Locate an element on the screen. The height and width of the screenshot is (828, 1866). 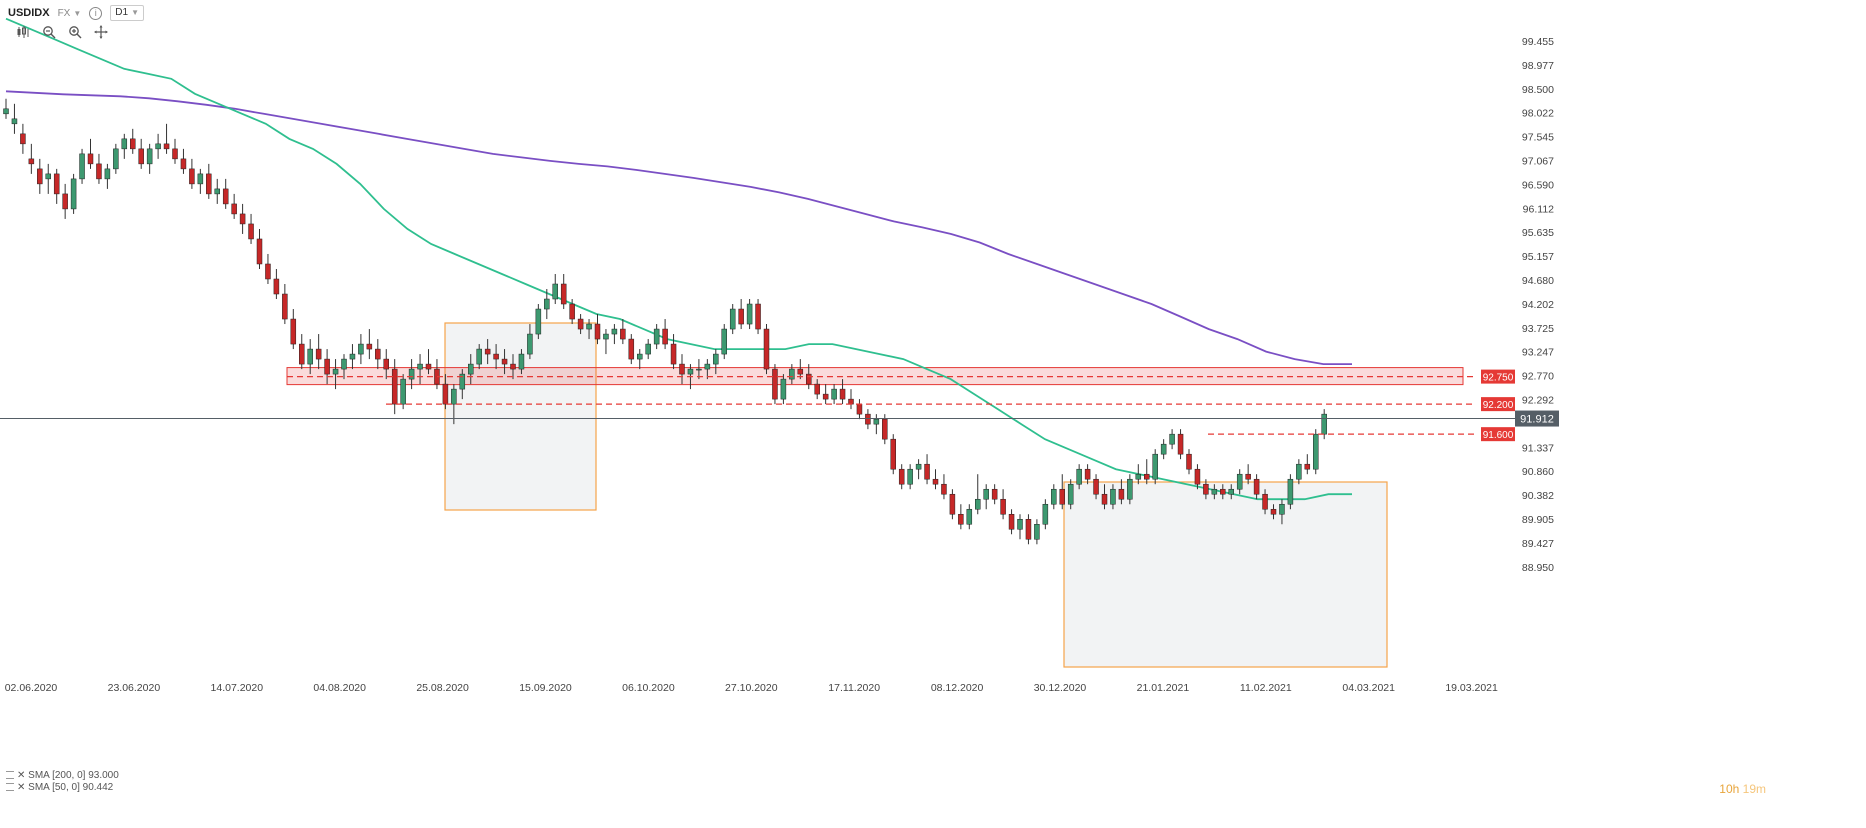
market-text: FX is located at coordinates (64, 13).